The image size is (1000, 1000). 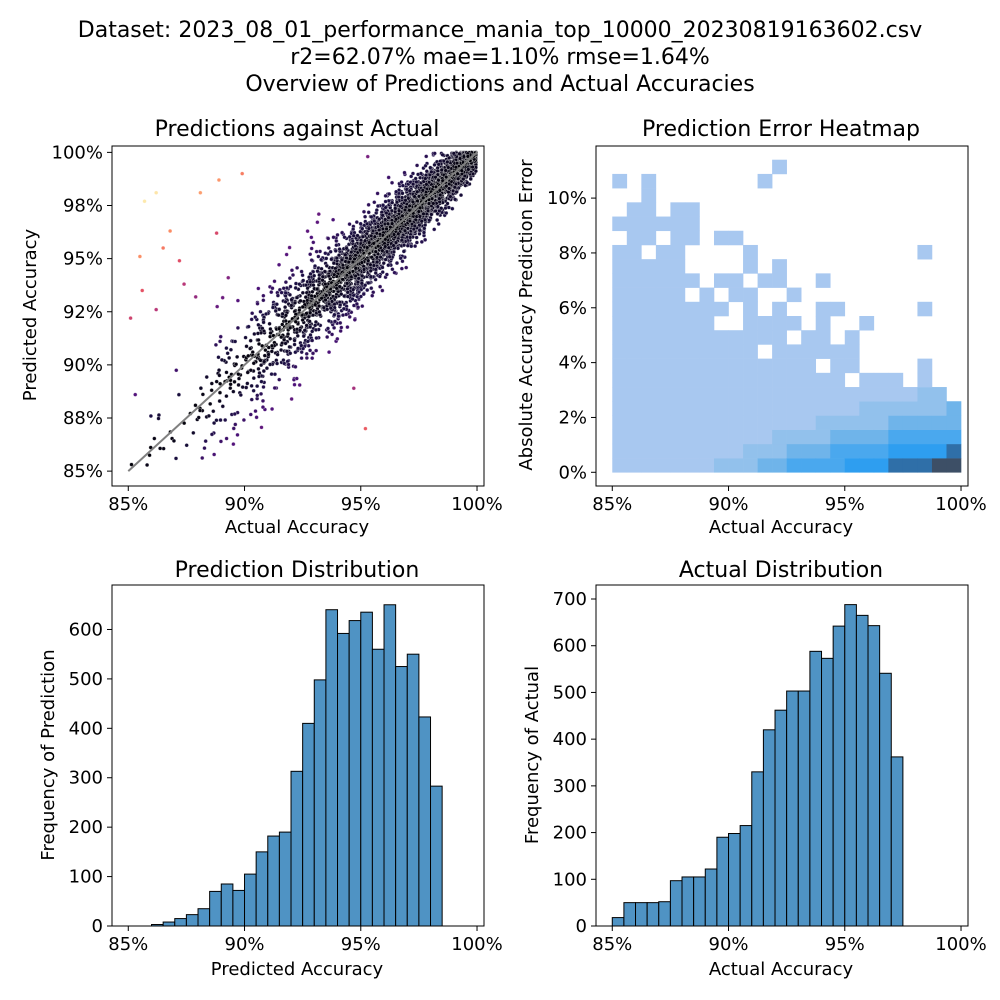 I want to click on scatter-points, so click(x=303, y=309).